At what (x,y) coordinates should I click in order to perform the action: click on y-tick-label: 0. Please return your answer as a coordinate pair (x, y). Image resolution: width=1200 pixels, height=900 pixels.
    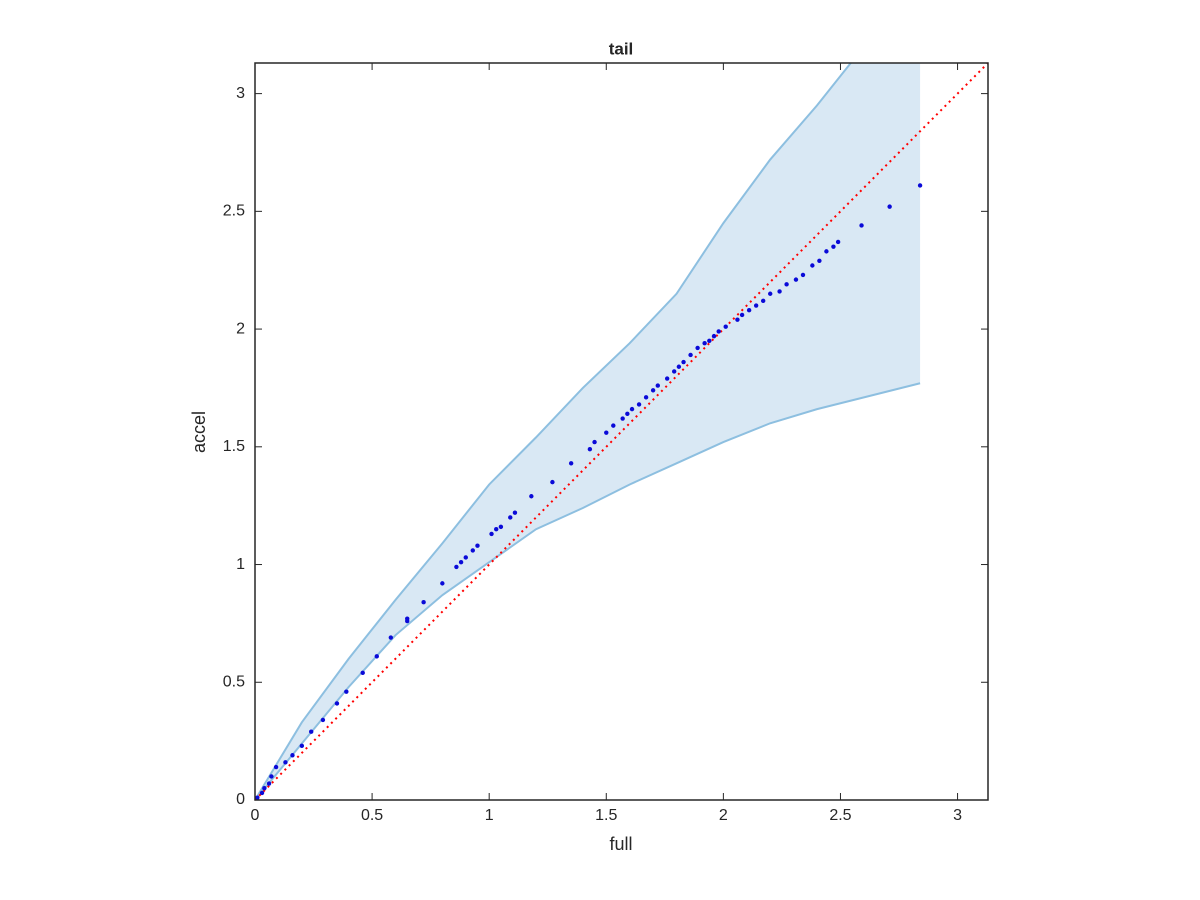
    Looking at the image, I should click on (240, 799).